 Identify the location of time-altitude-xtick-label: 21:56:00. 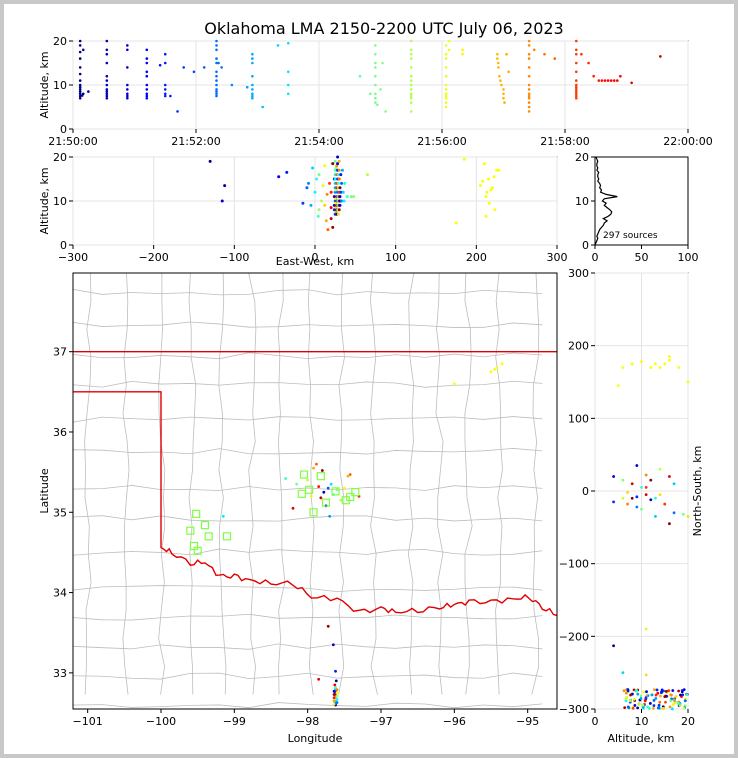
(441, 141).